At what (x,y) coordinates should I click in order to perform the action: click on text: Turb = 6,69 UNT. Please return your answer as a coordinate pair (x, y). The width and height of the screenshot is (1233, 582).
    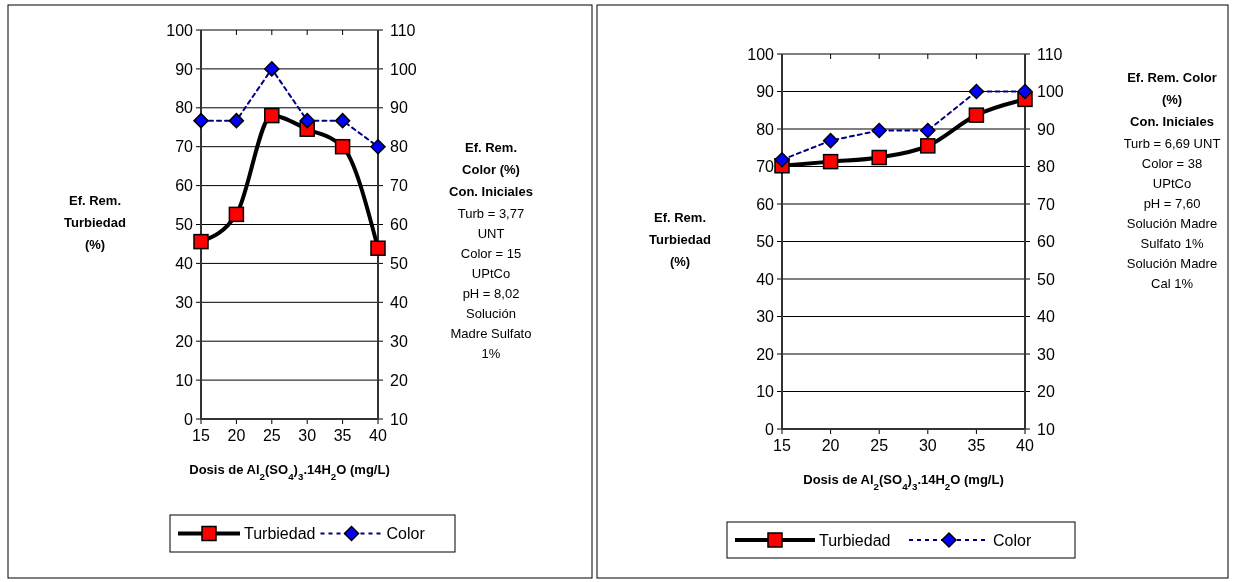
    Looking at the image, I should click on (1172, 143).